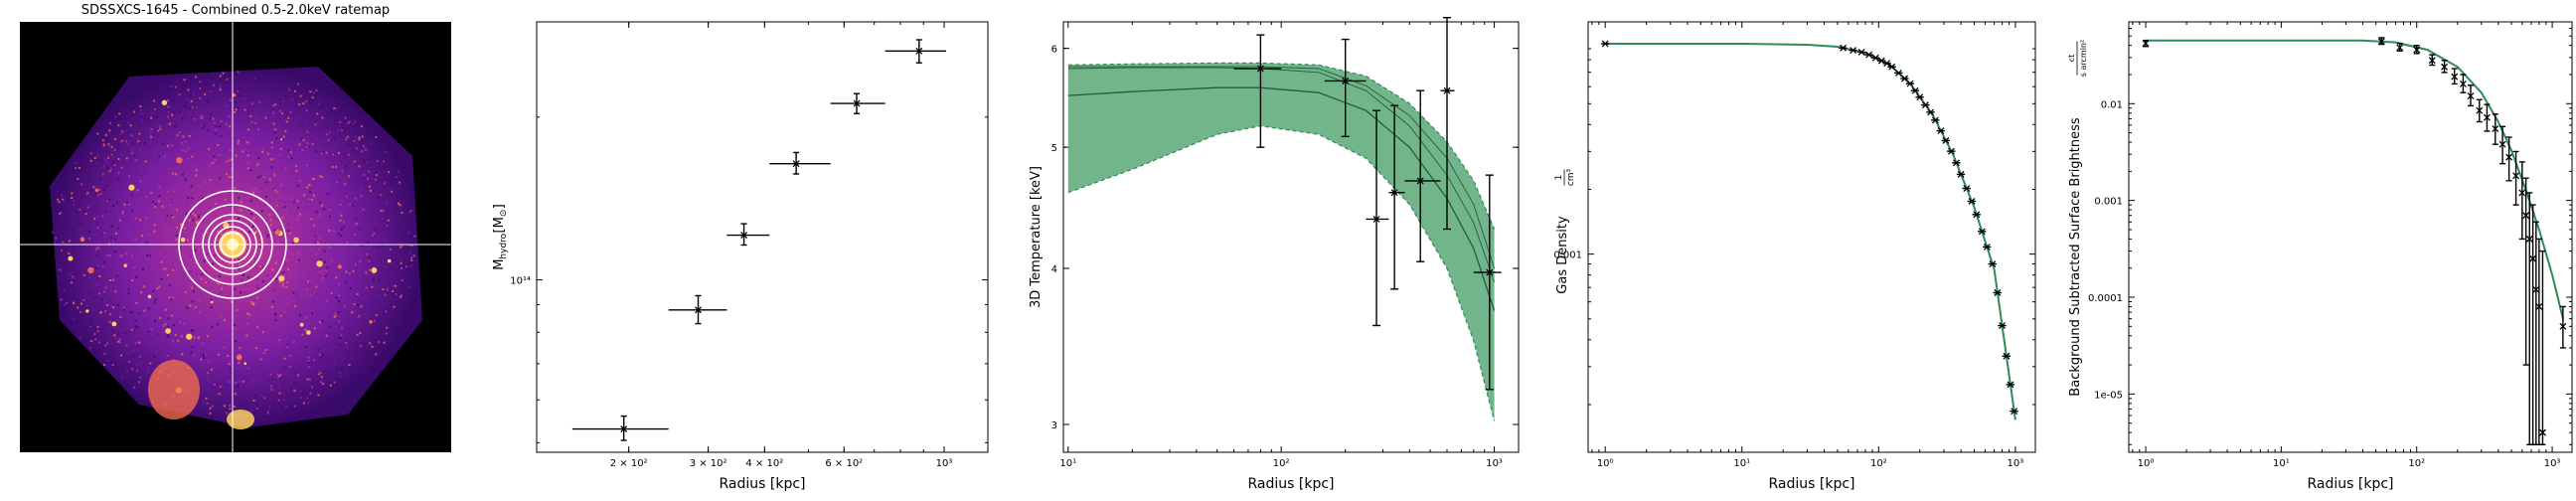  I want to click on y-axis-label-part: M, so click(499, 264).